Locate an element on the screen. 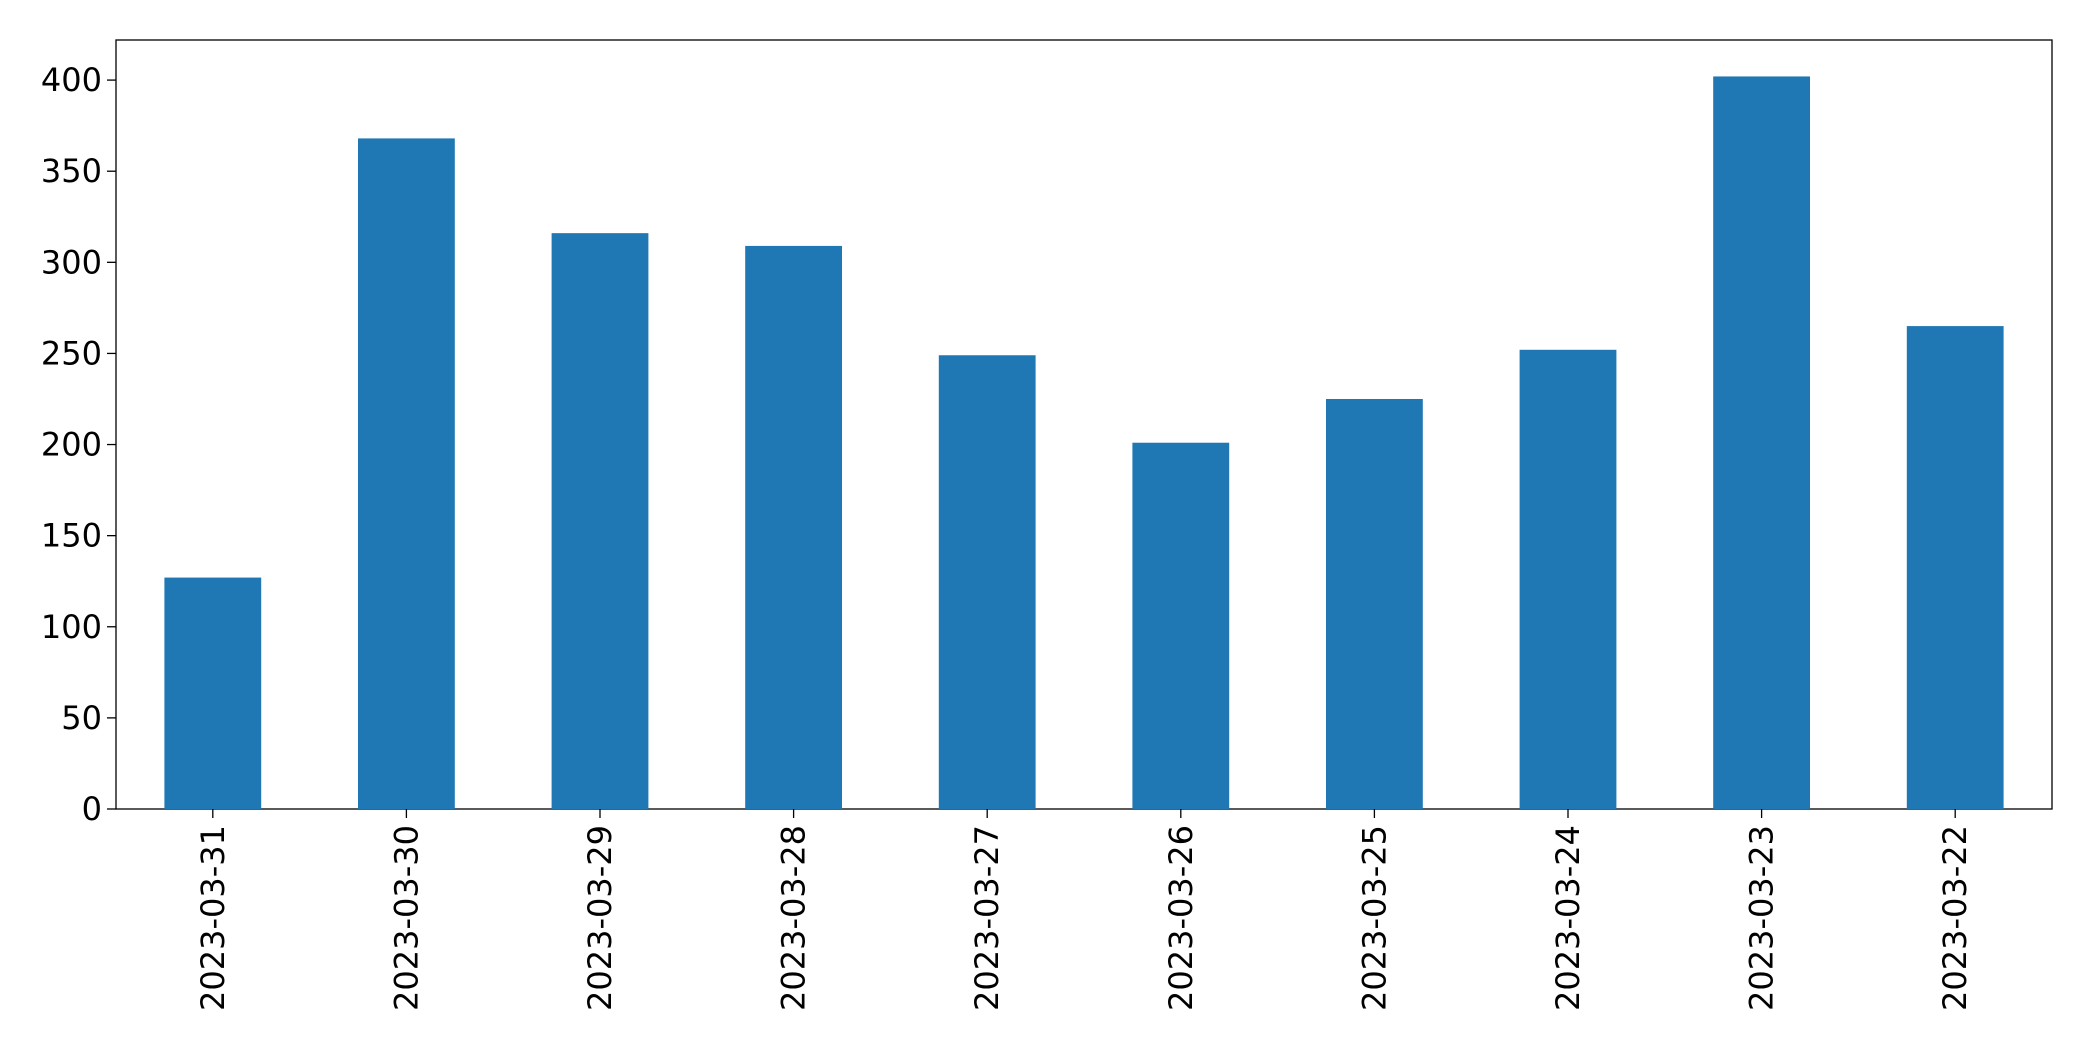 The height and width of the screenshot is (1061, 2093). y-tick-label: 150 is located at coordinates (71, 536).